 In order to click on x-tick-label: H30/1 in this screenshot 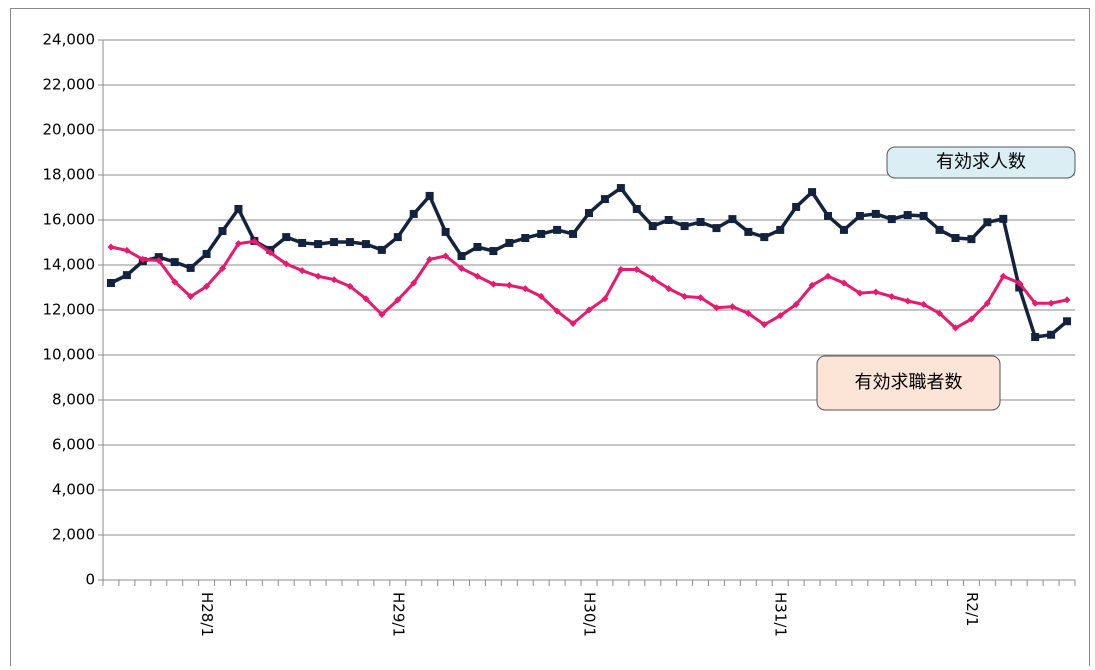, I will do `click(590, 614)`.